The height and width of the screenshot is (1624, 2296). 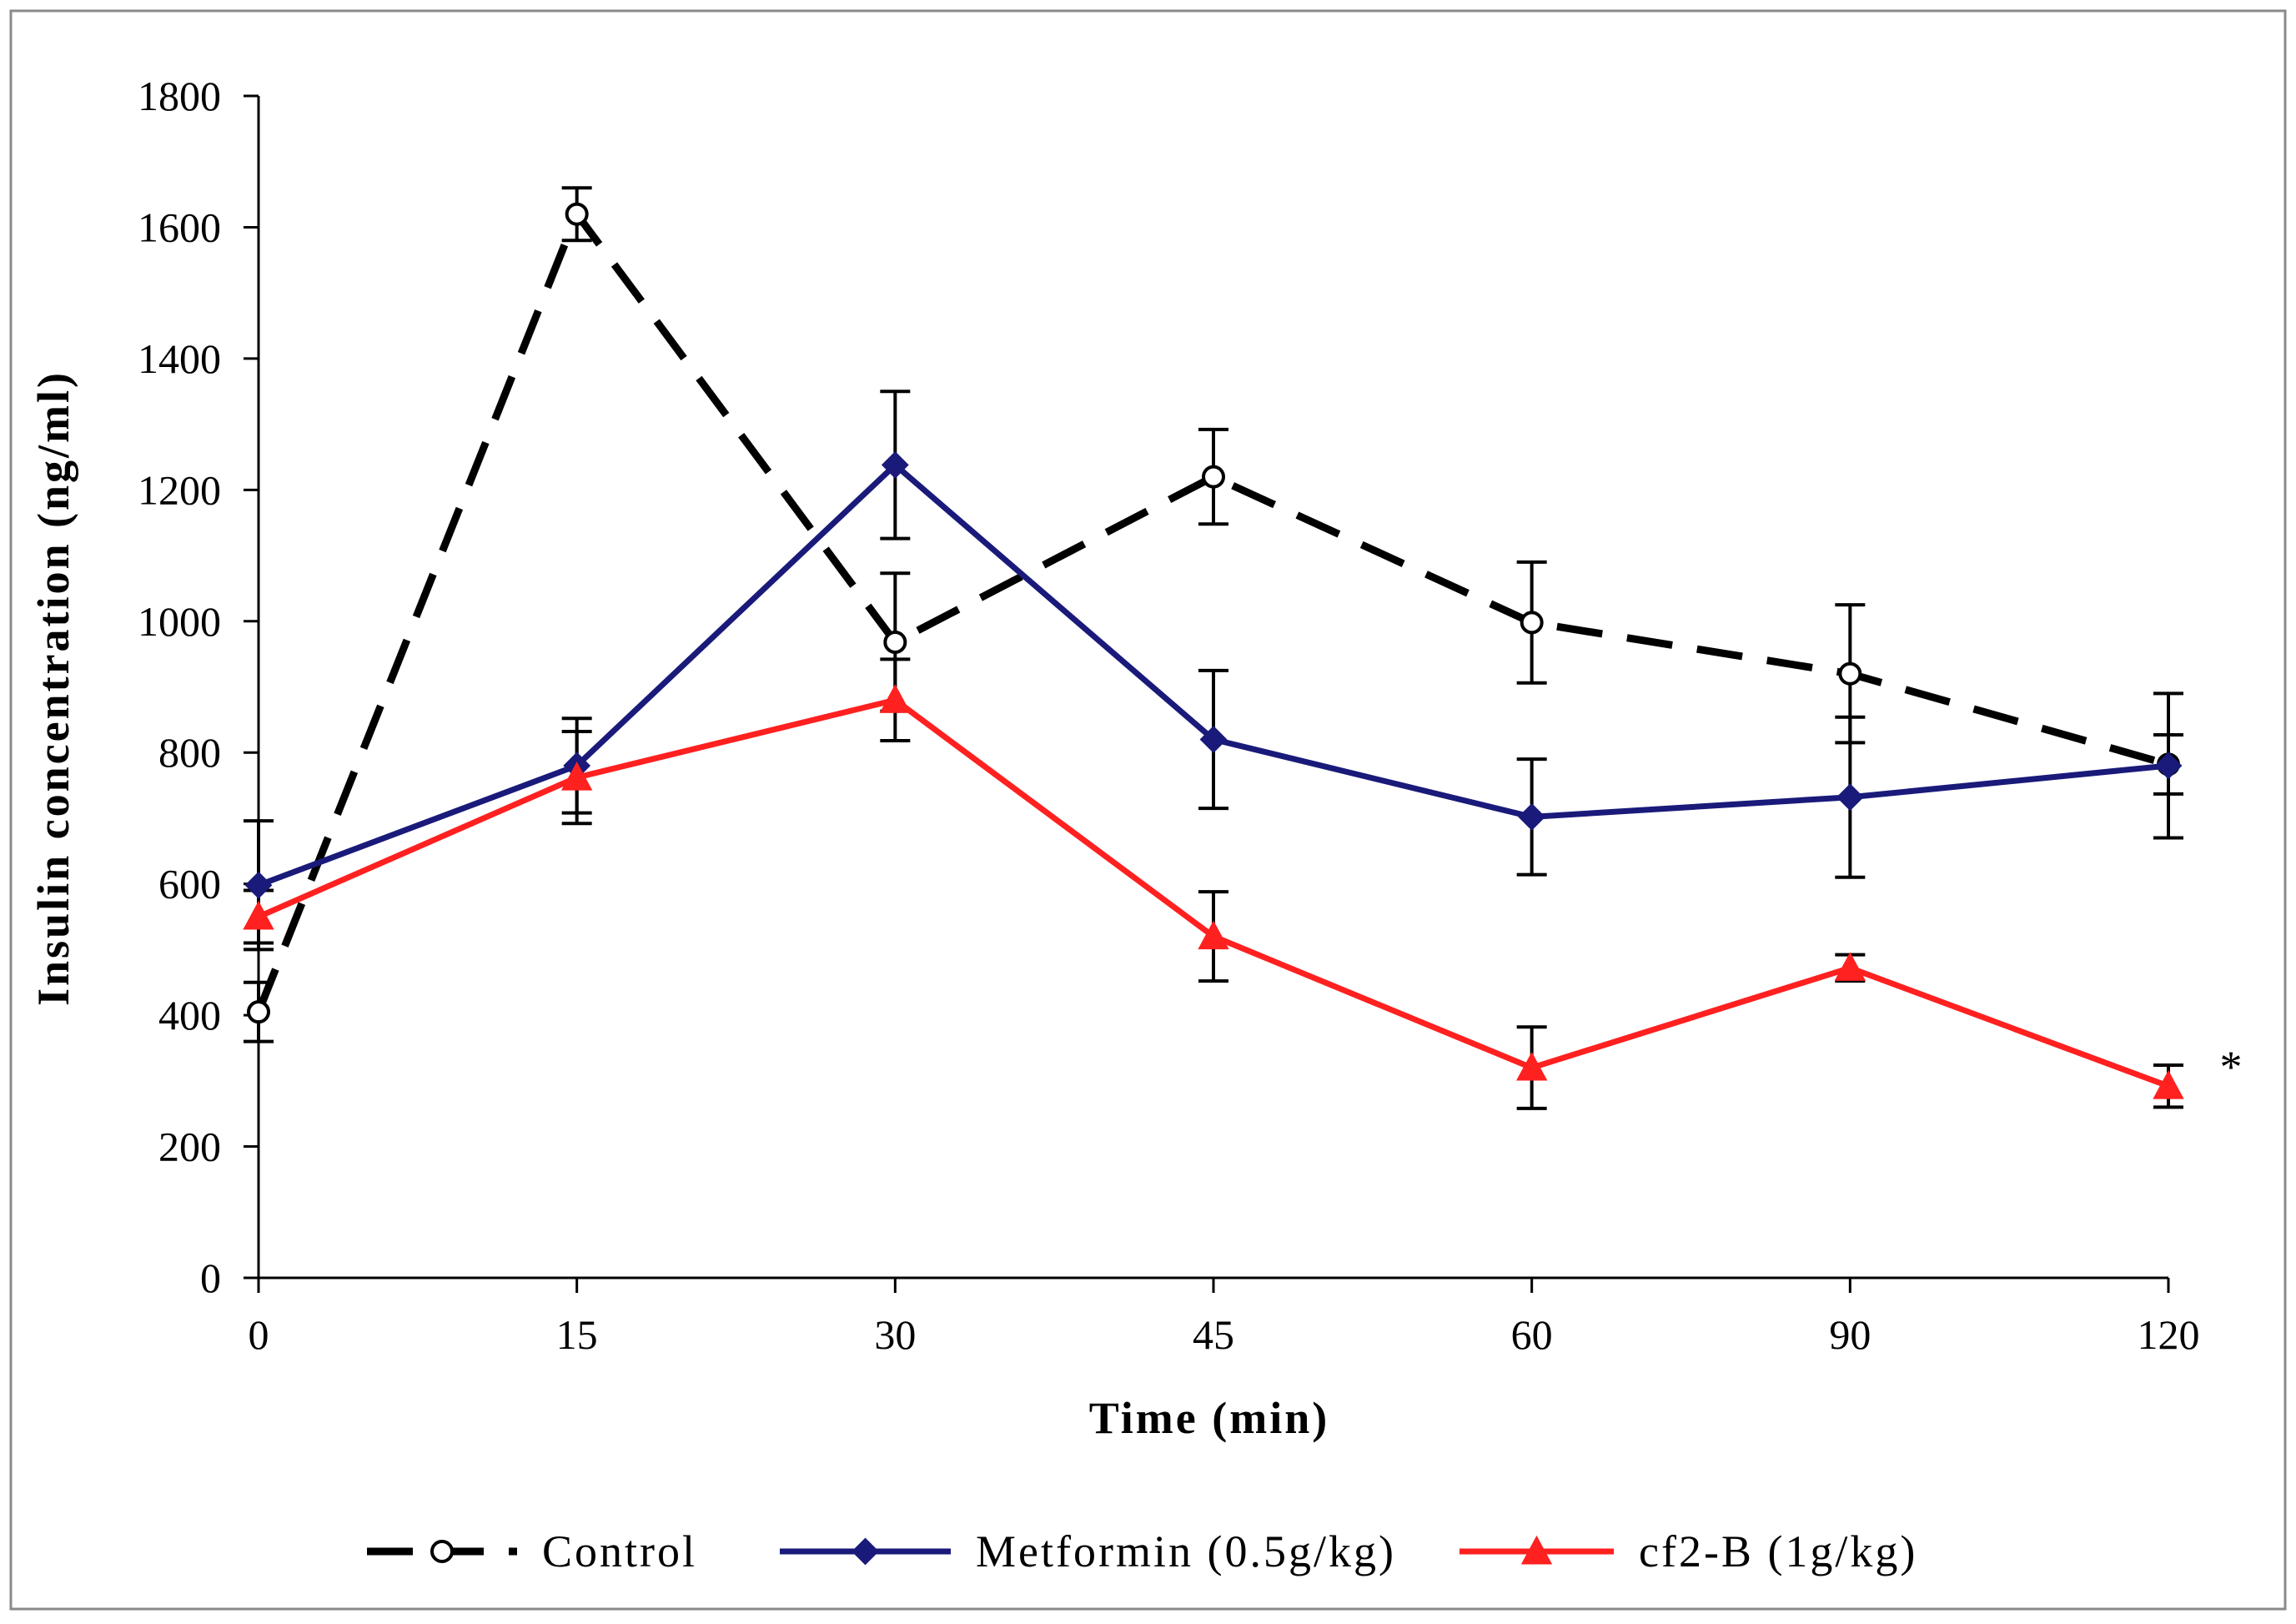 I want to click on y-tick-label: 200, so click(x=189, y=1147).